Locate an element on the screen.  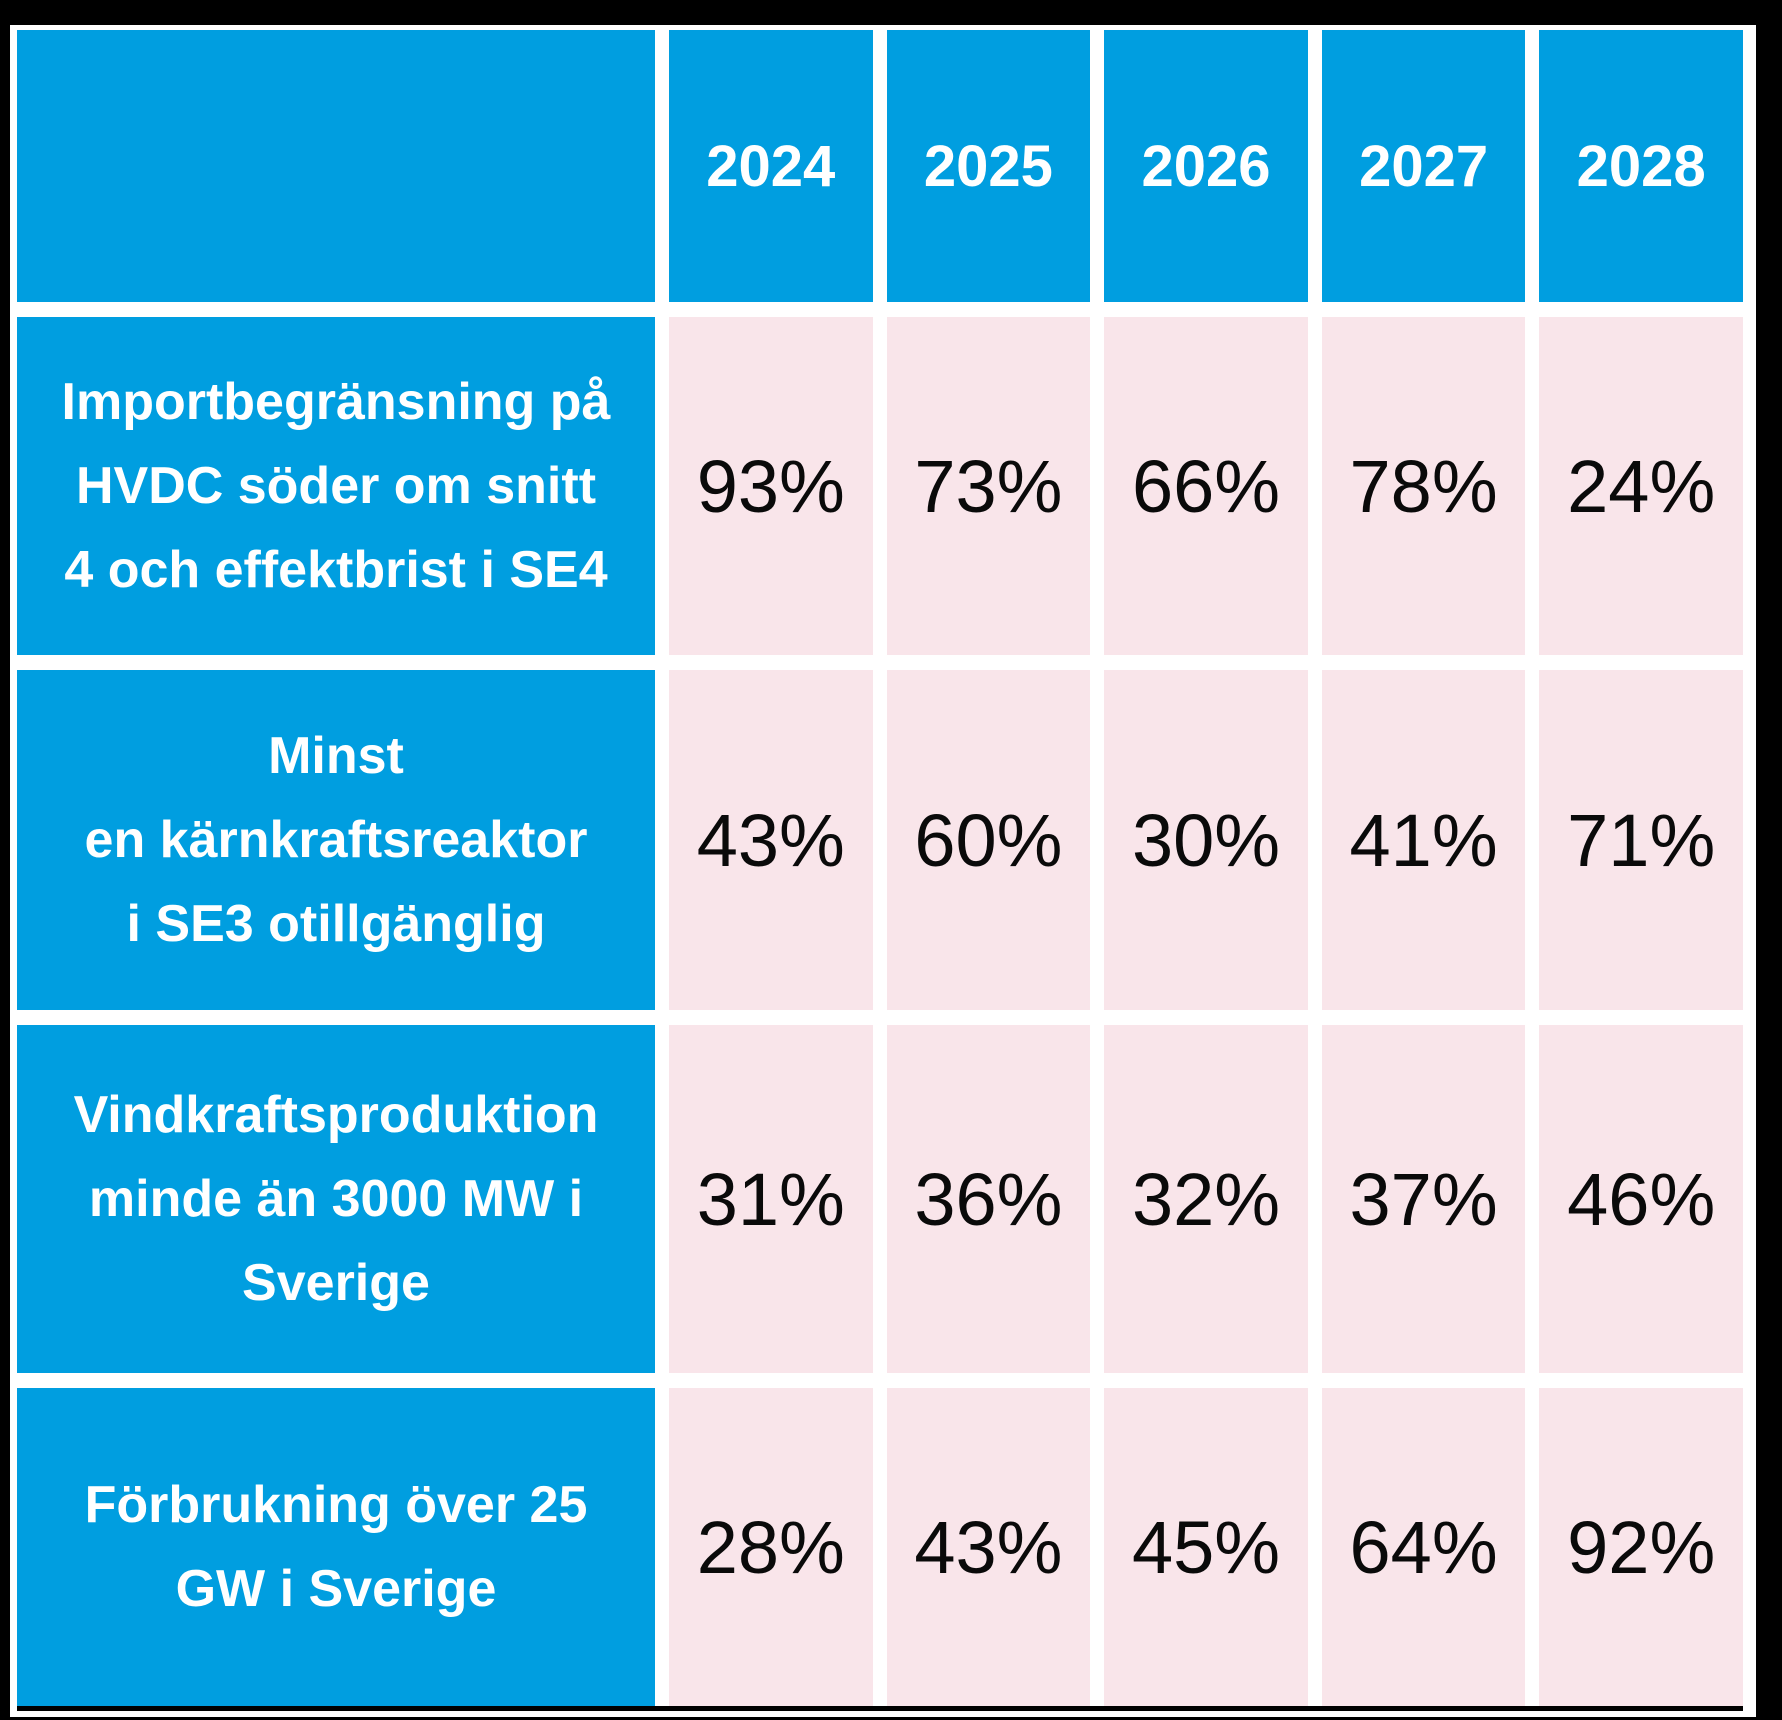
year-header-label: 2026 is located at coordinates (1206, 166).